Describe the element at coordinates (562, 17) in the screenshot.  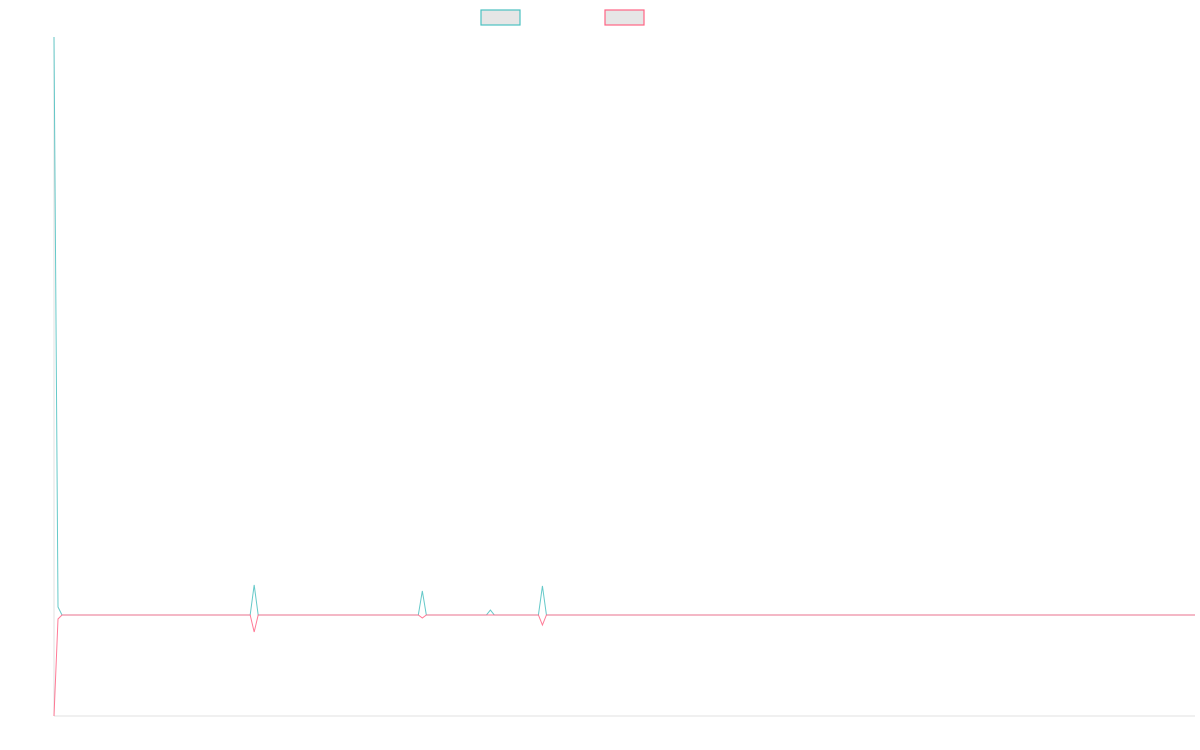
I see `legend` at that location.